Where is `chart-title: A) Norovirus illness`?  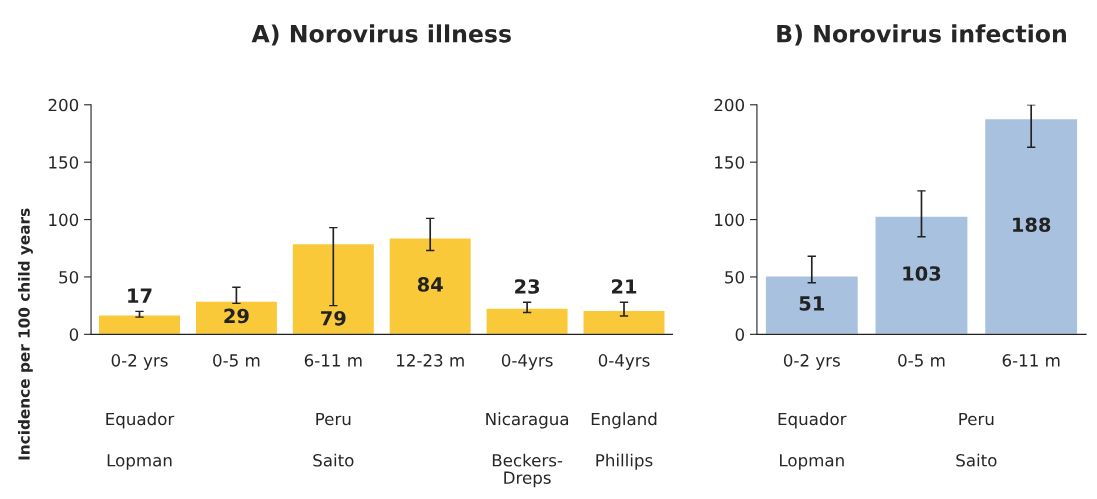 chart-title: A) Norovirus illness is located at coordinates (381, 35).